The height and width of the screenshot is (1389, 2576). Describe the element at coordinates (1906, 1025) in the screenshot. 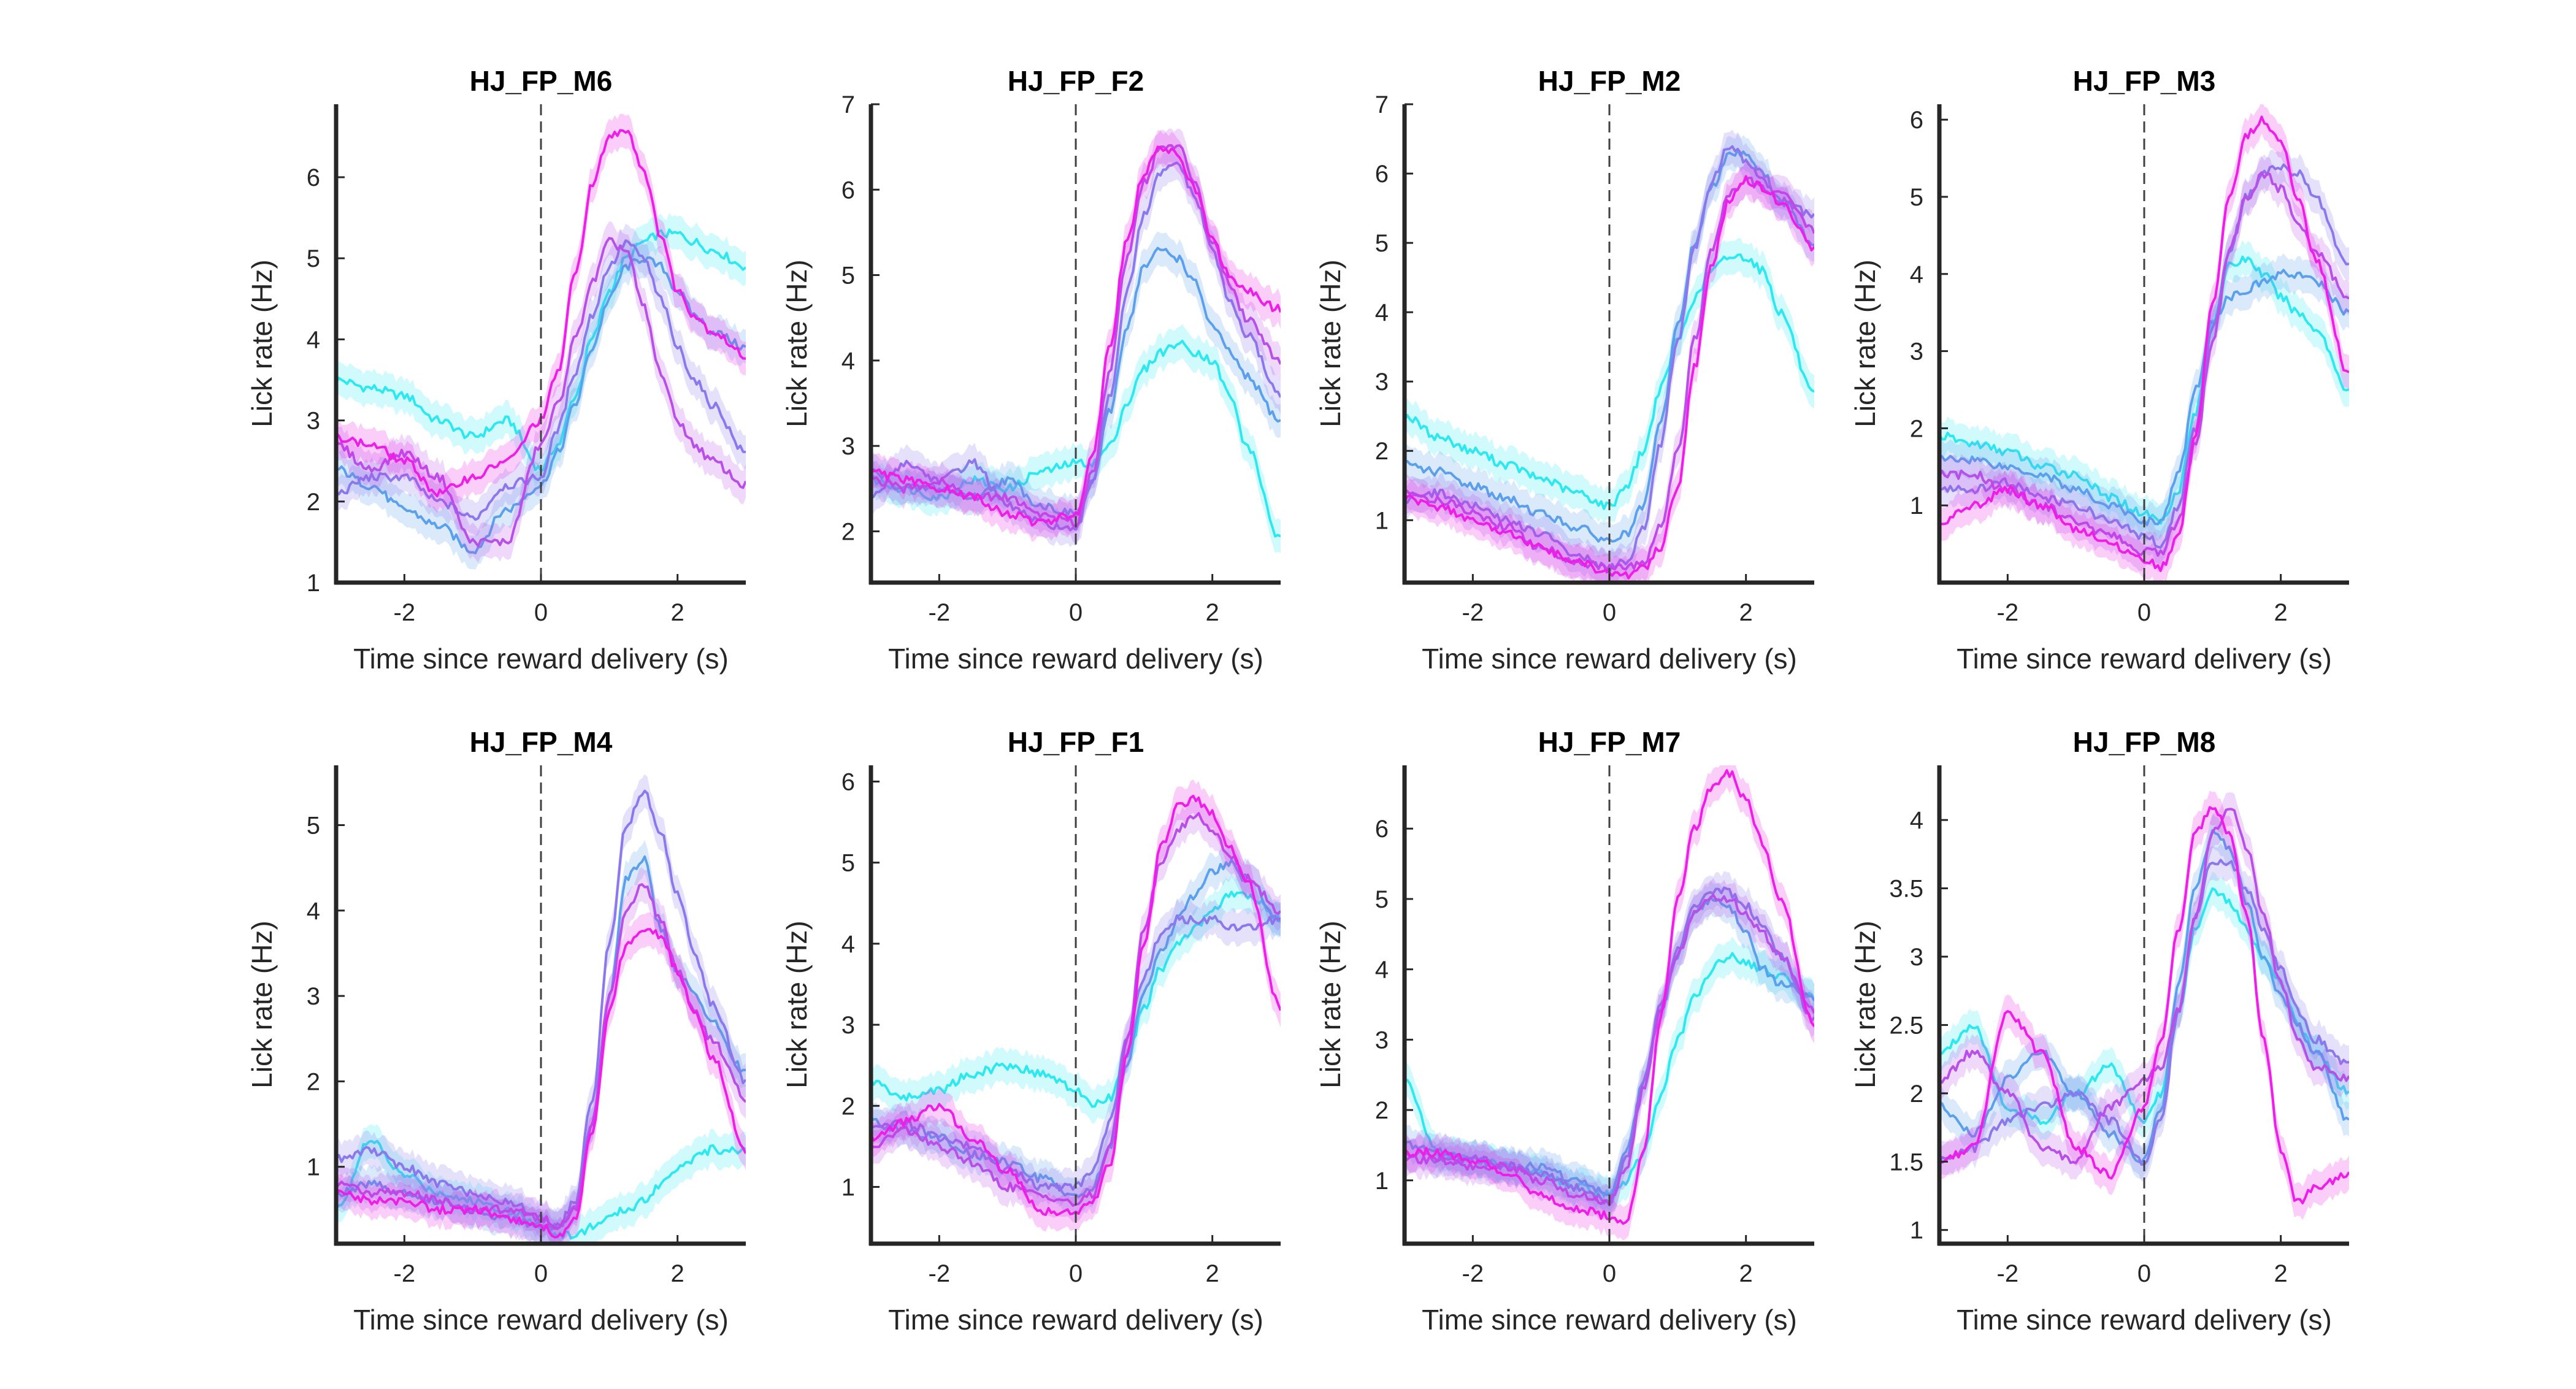

I see `y-tick-label: 2.5` at that location.